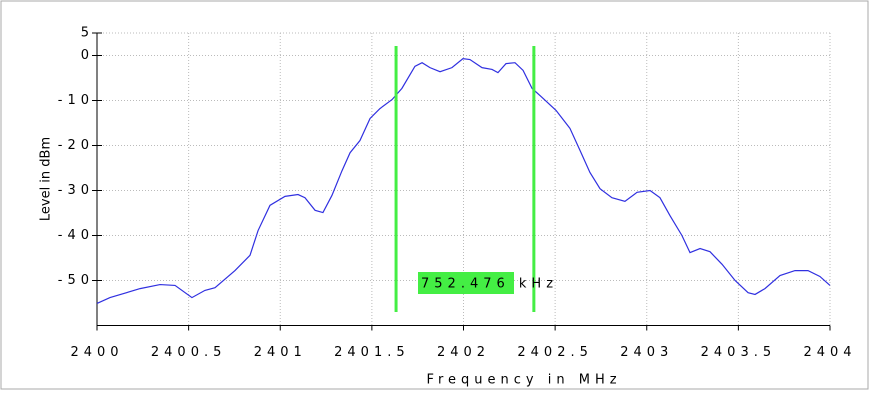  What do you see at coordinates (372, 352) in the screenshot?
I see `x-tick-label: 2401.5` at bounding box center [372, 352].